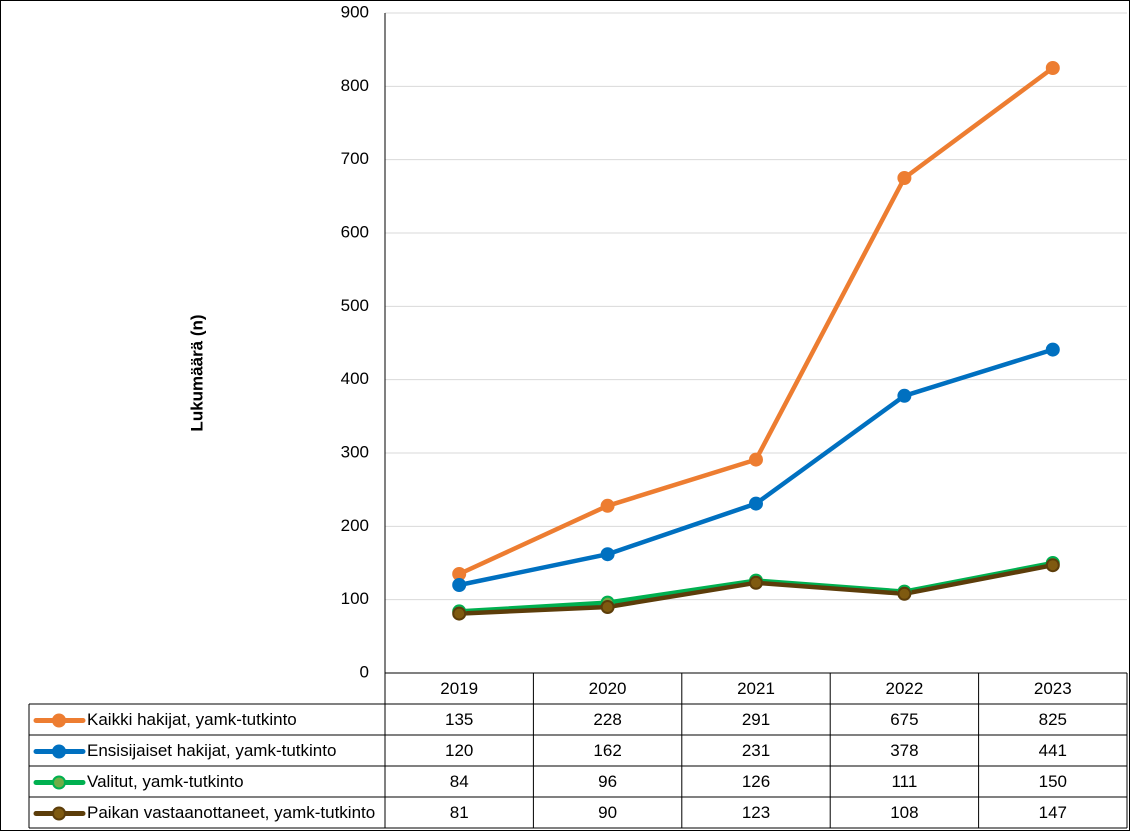  What do you see at coordinates (459, 781) in the screenshot?
I see `data-table-value: 84` at bounding box center [459, 781].